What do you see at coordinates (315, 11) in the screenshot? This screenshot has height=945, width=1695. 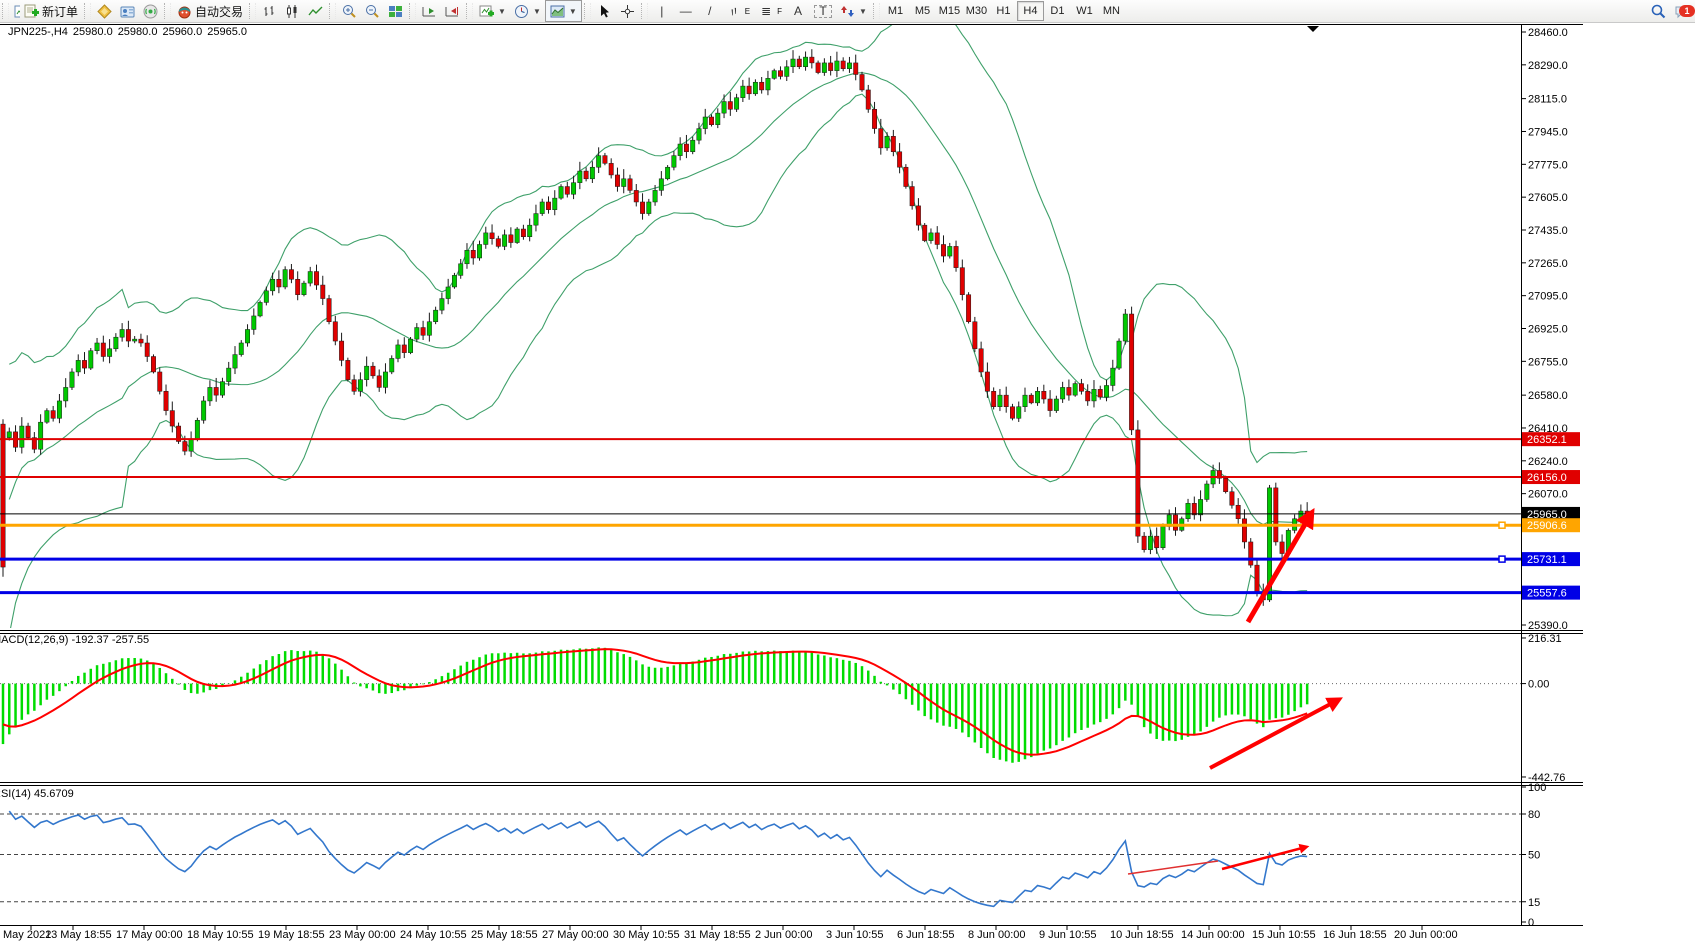 I see `line-chart-button` at bounding box center [315, 11].